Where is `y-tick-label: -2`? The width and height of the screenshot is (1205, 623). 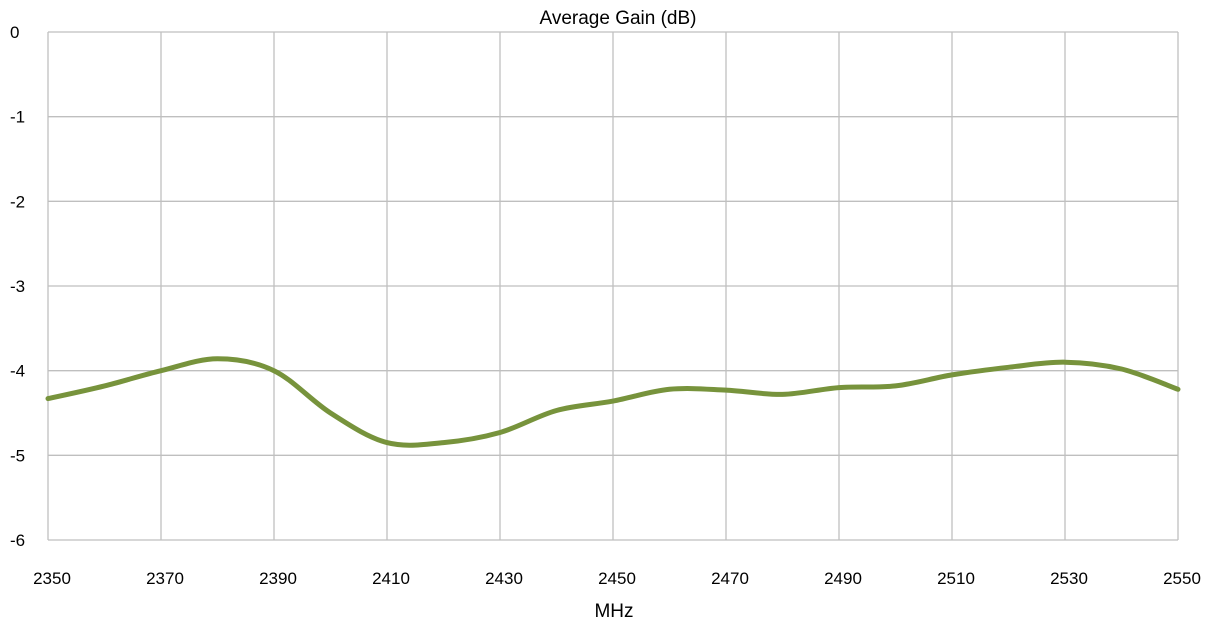
y-tick-label: -2 is located at coordinates (17, 201).